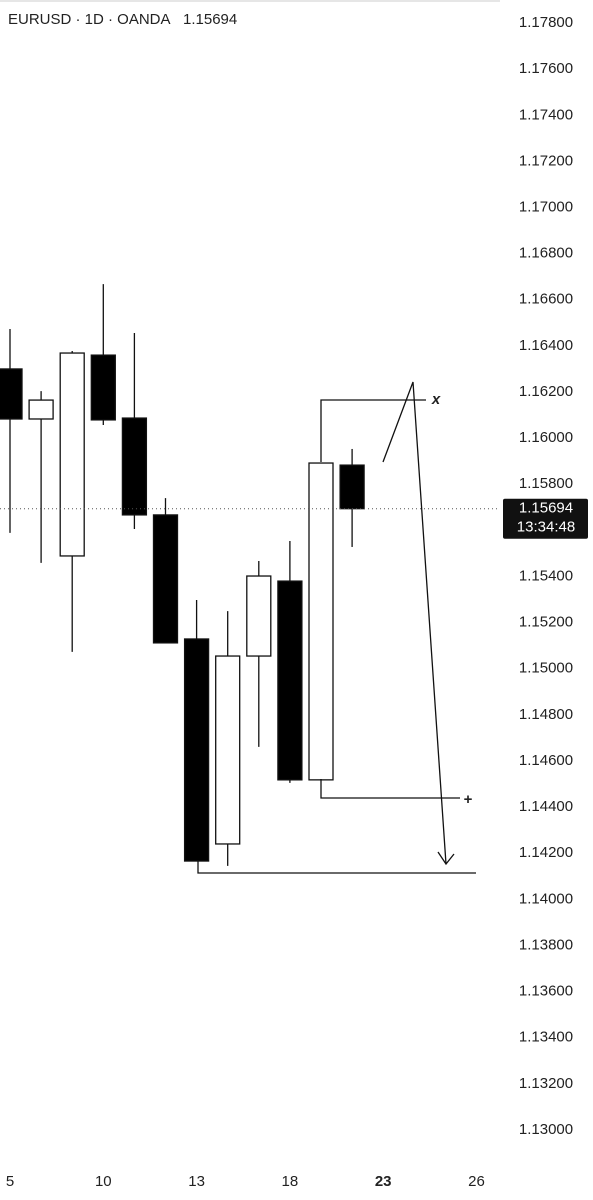 The height and width of the screenshot is (1200, 593). I want to click on y-tick-label: 1.14200, so click(546, 852).